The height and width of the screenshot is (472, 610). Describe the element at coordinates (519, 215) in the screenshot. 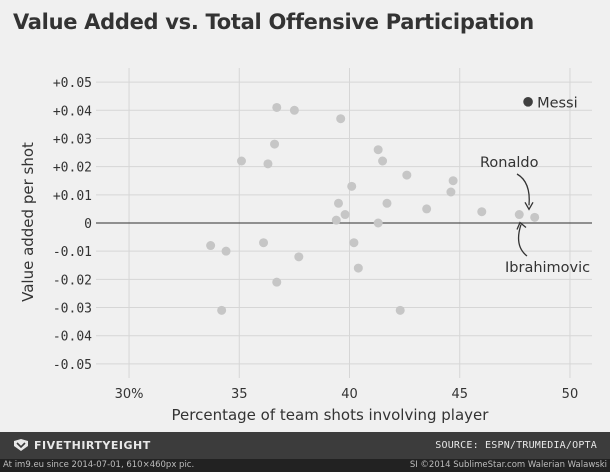

I see `point-ibrahimovic` at that location.